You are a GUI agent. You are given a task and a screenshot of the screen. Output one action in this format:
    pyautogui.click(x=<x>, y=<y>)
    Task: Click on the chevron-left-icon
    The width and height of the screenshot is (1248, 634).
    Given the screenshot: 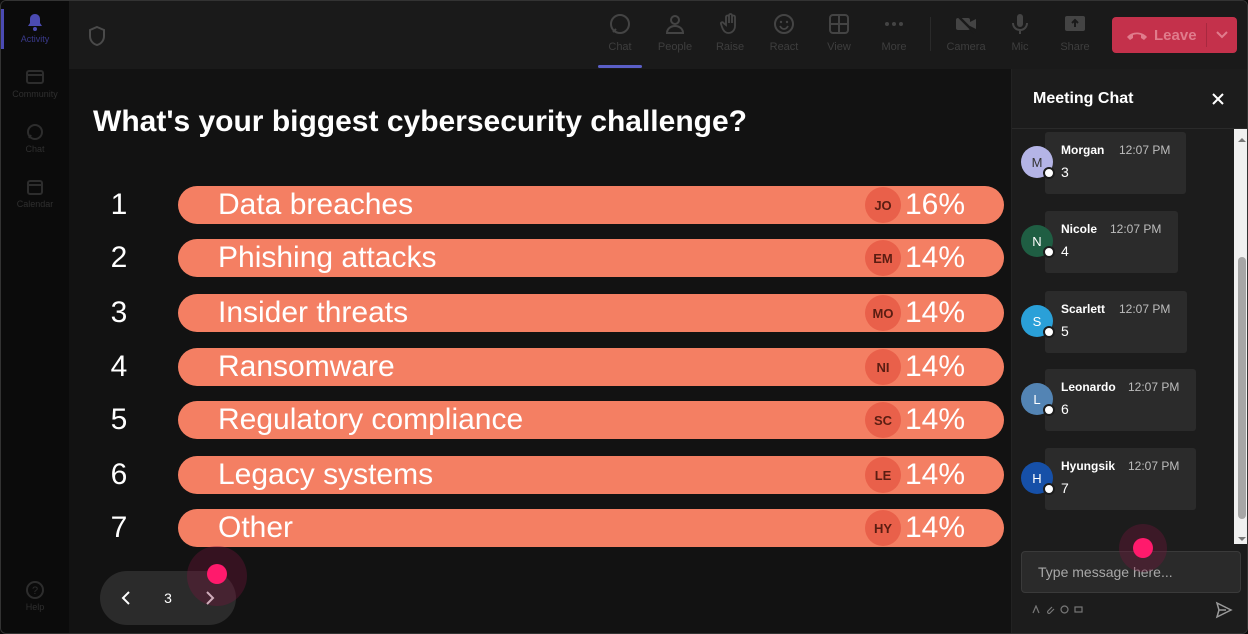 What is the action you would take?
    pyautogui.click(x=126, y=598)
    